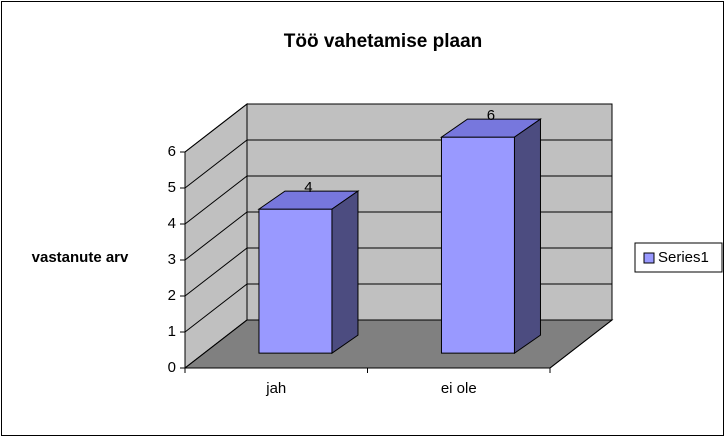  Describe the element at coordinates (649, 258) in the screenshot. I see `legend-swatch` at that location.